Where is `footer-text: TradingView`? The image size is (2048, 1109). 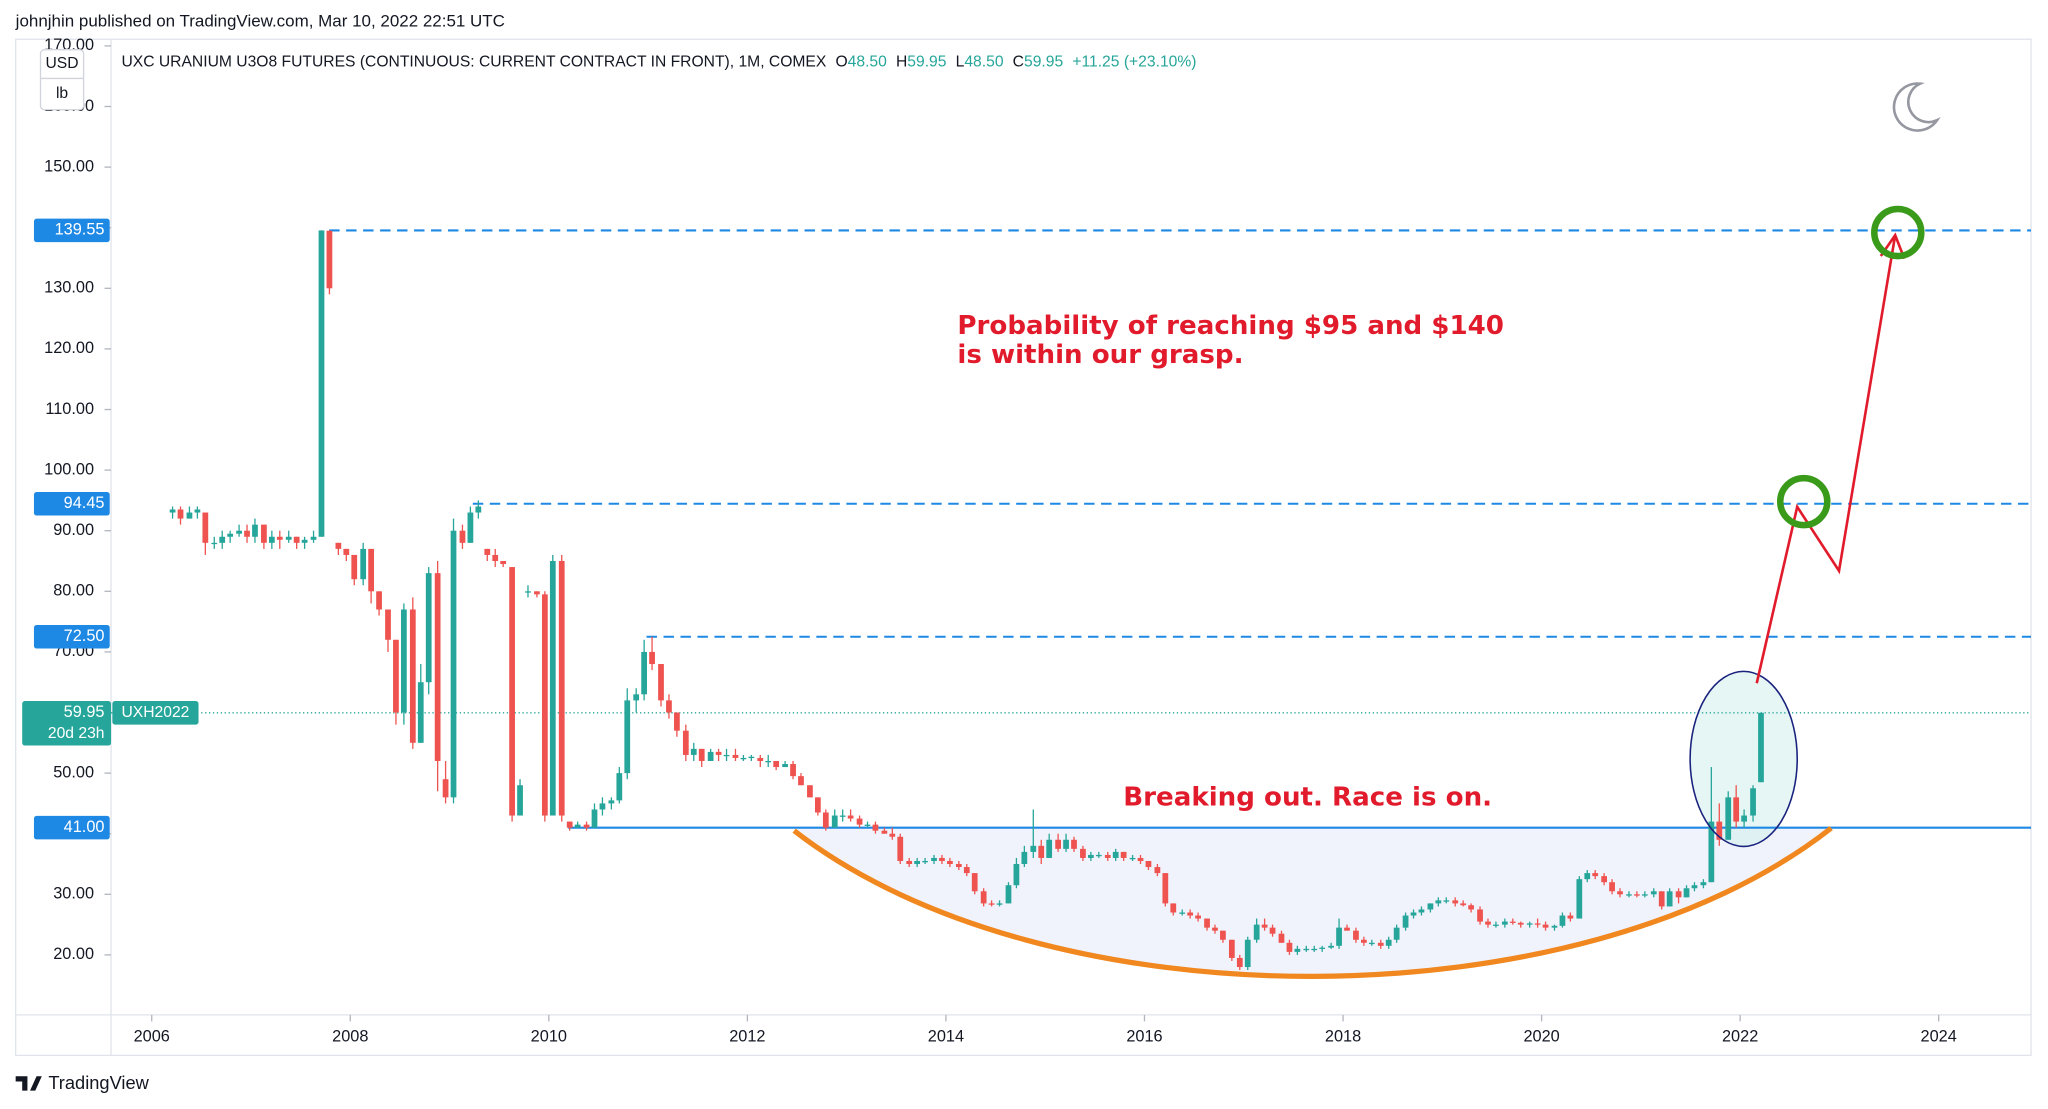 footer-text: TradingView is located at coordinates (98, 1082).